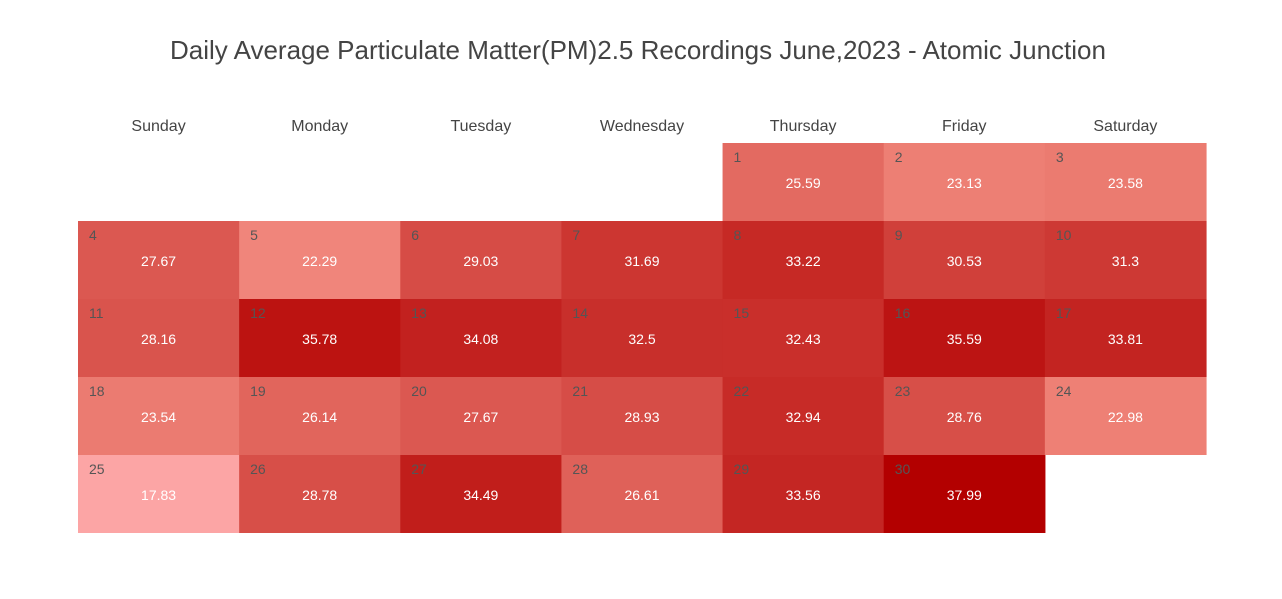 Image resolution: width=1282 pixels, height=599 pixels. I want to click on day-cell-12: 12 35.78, so click(320, 338).